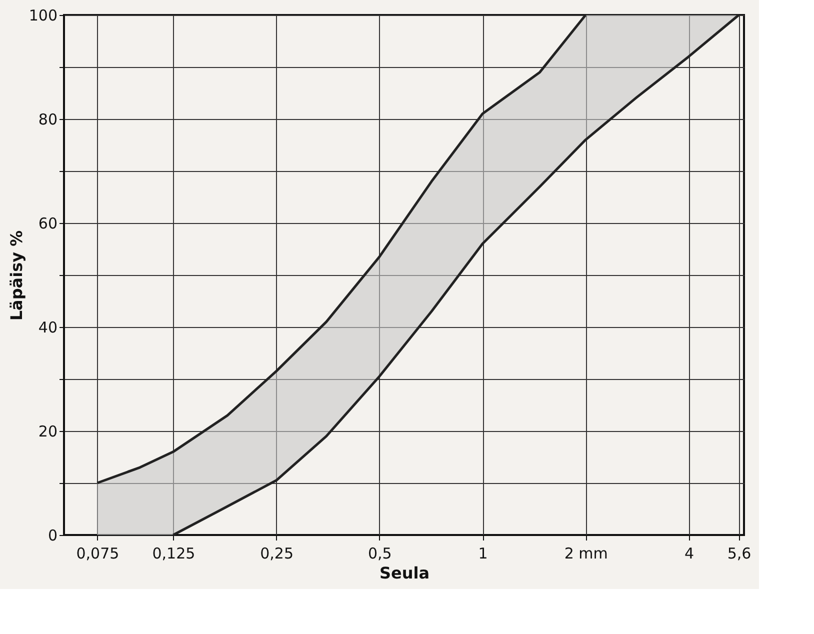 This screenshot has width=814, height=634. I want to click on y-tick-label: 0, so click(53, 535).